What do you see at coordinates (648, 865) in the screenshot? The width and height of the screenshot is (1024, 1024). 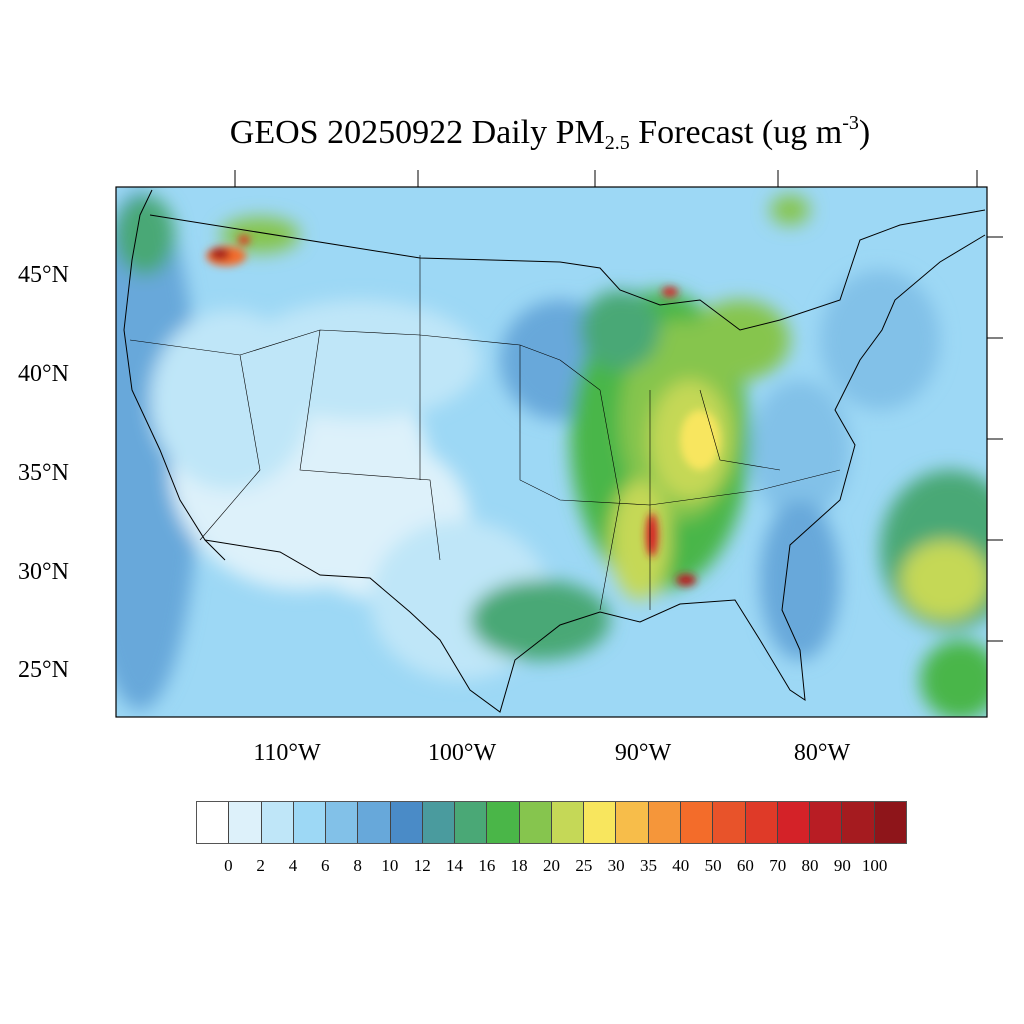 I see `colorbar-label: 35` at bounding box center [648, 865].